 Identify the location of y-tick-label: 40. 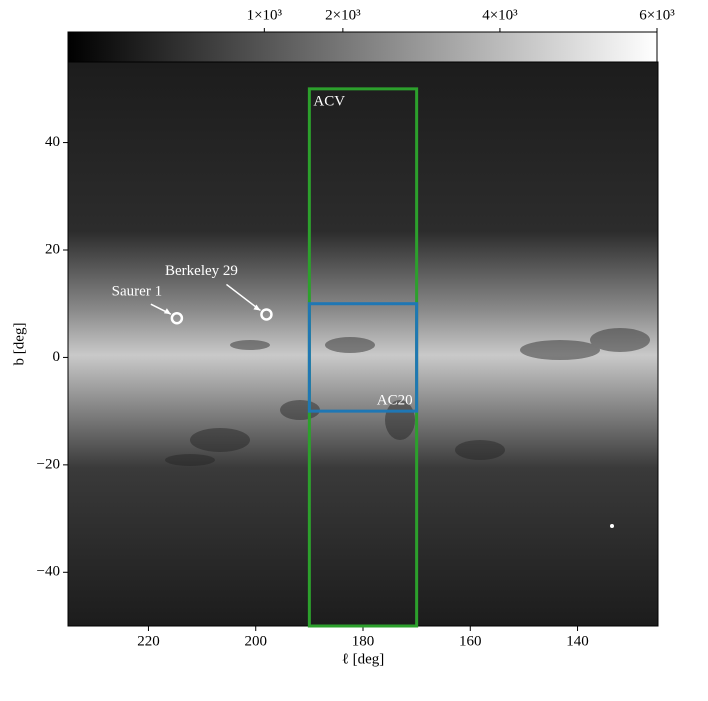
(52, 142).